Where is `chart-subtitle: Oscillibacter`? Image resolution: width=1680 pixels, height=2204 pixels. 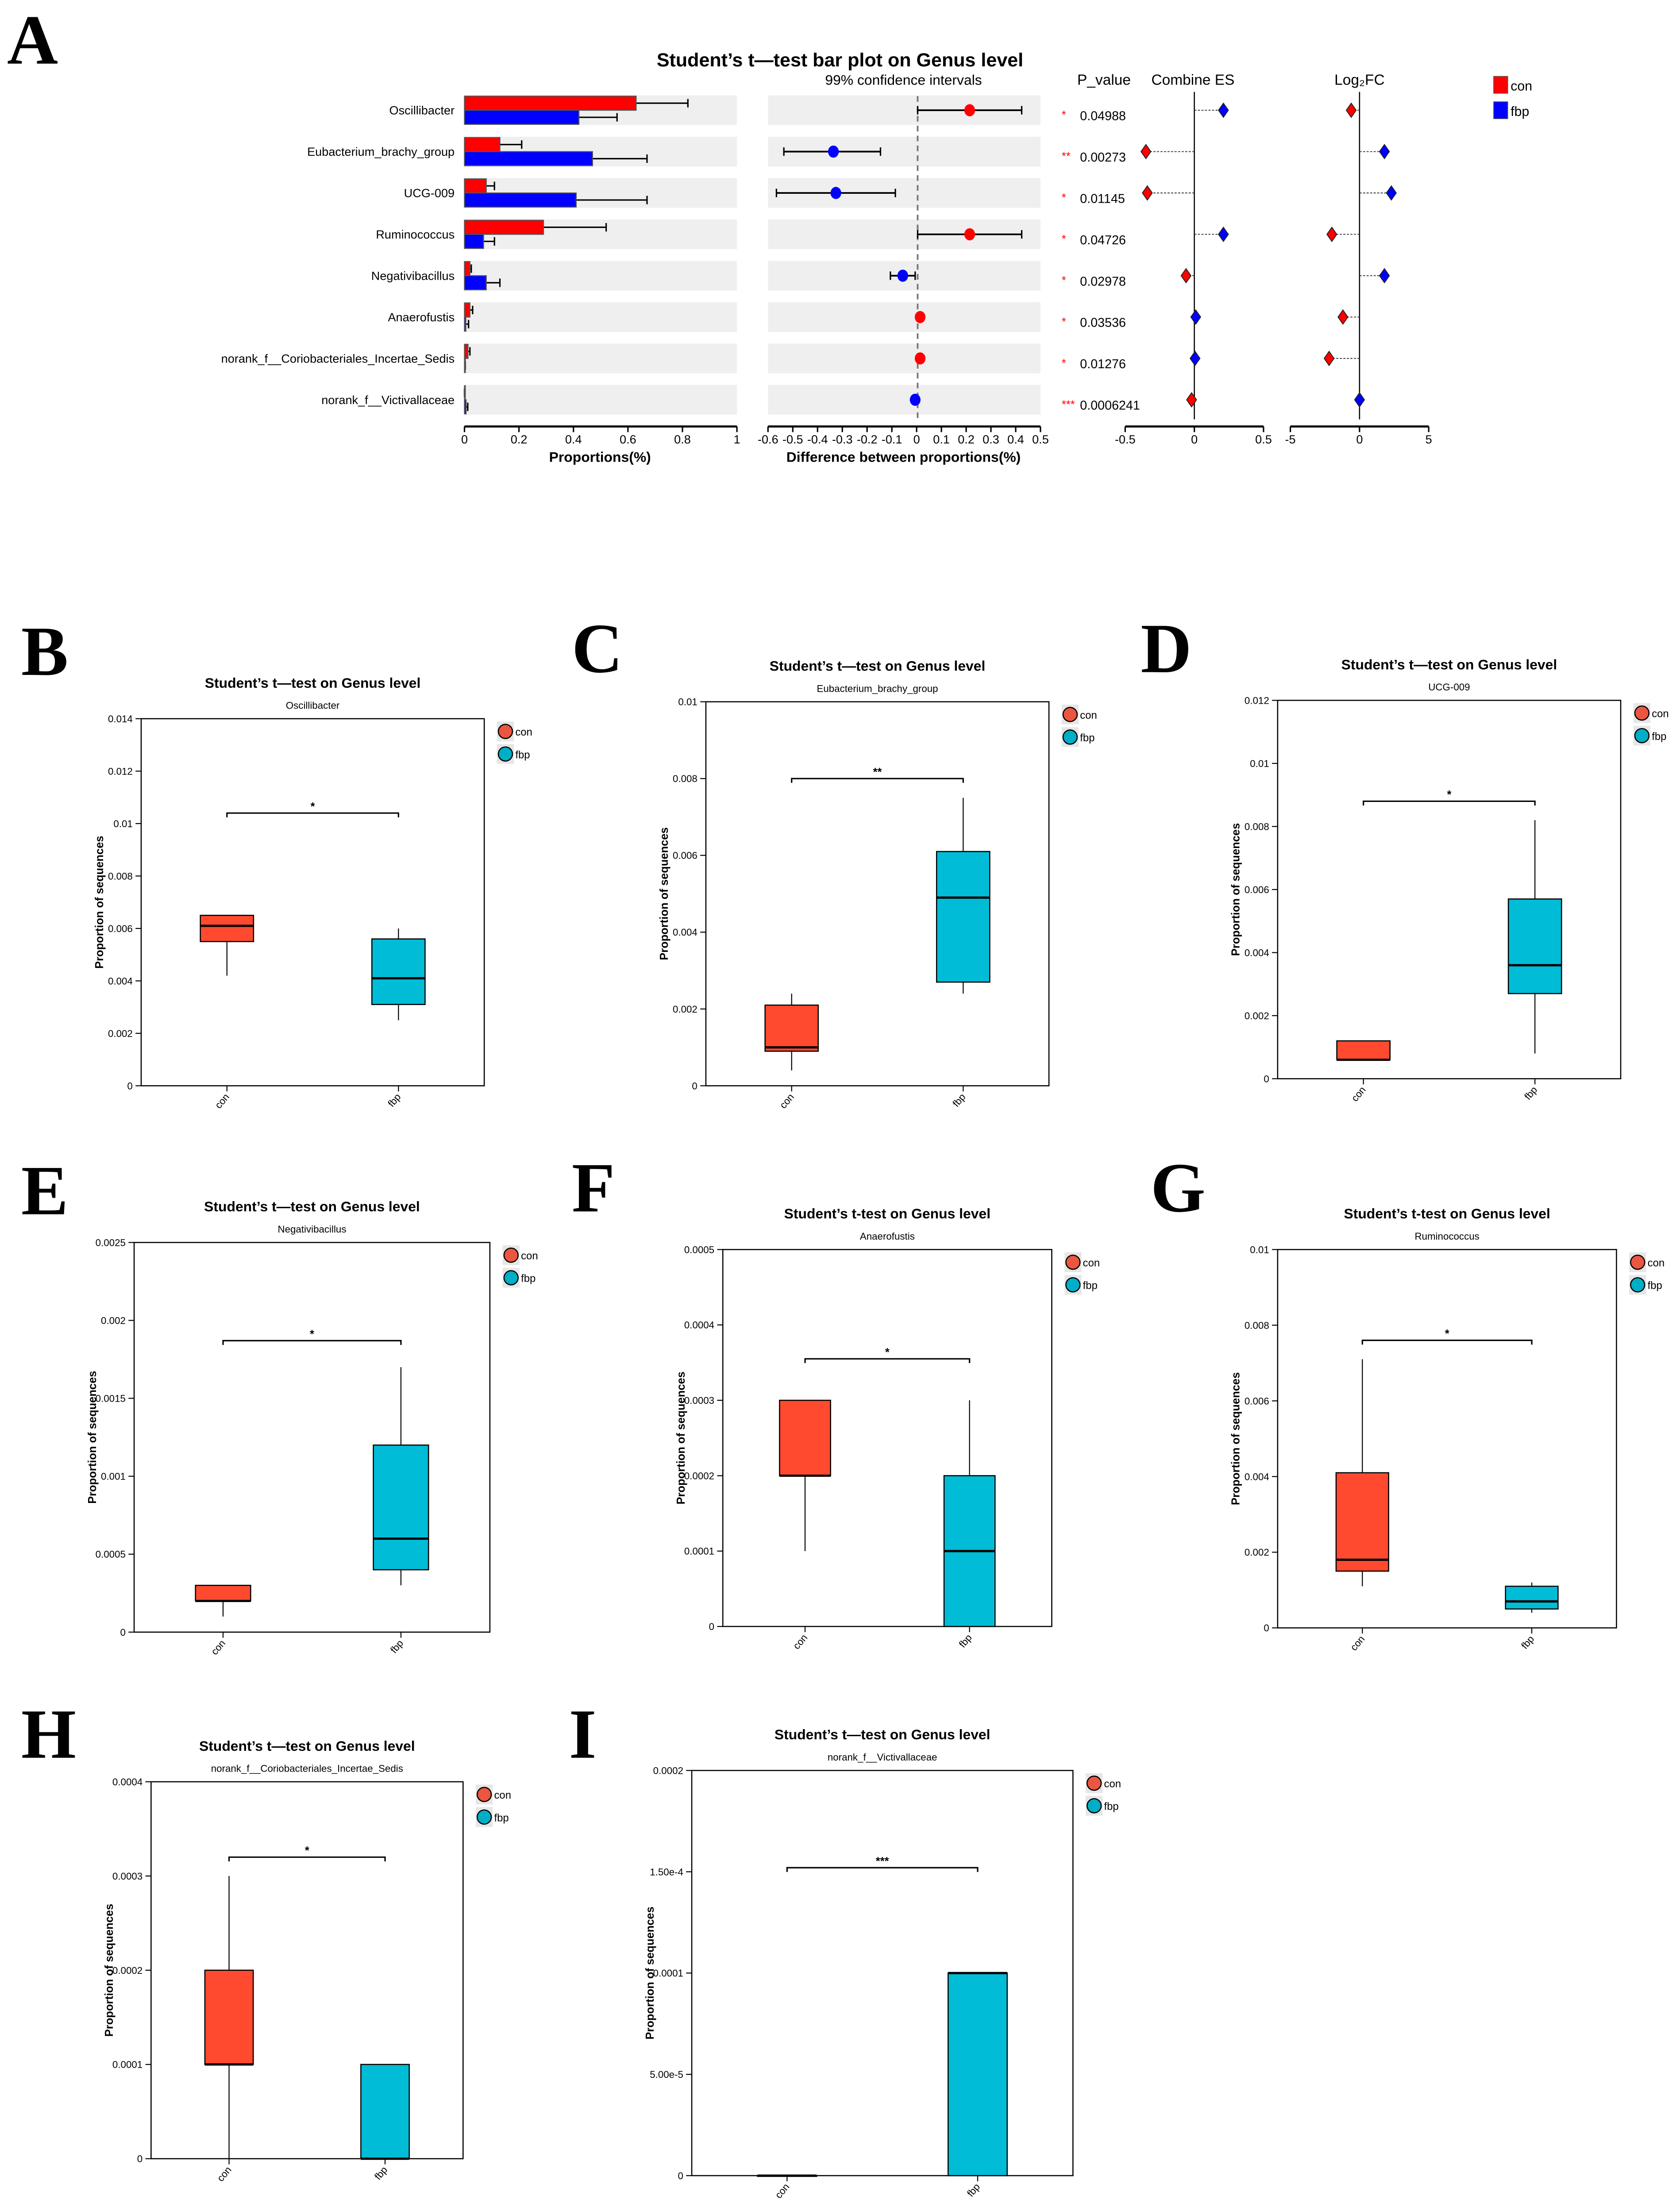
chart-subtitle: Oscillibacter is located at coordinates (313, 705).